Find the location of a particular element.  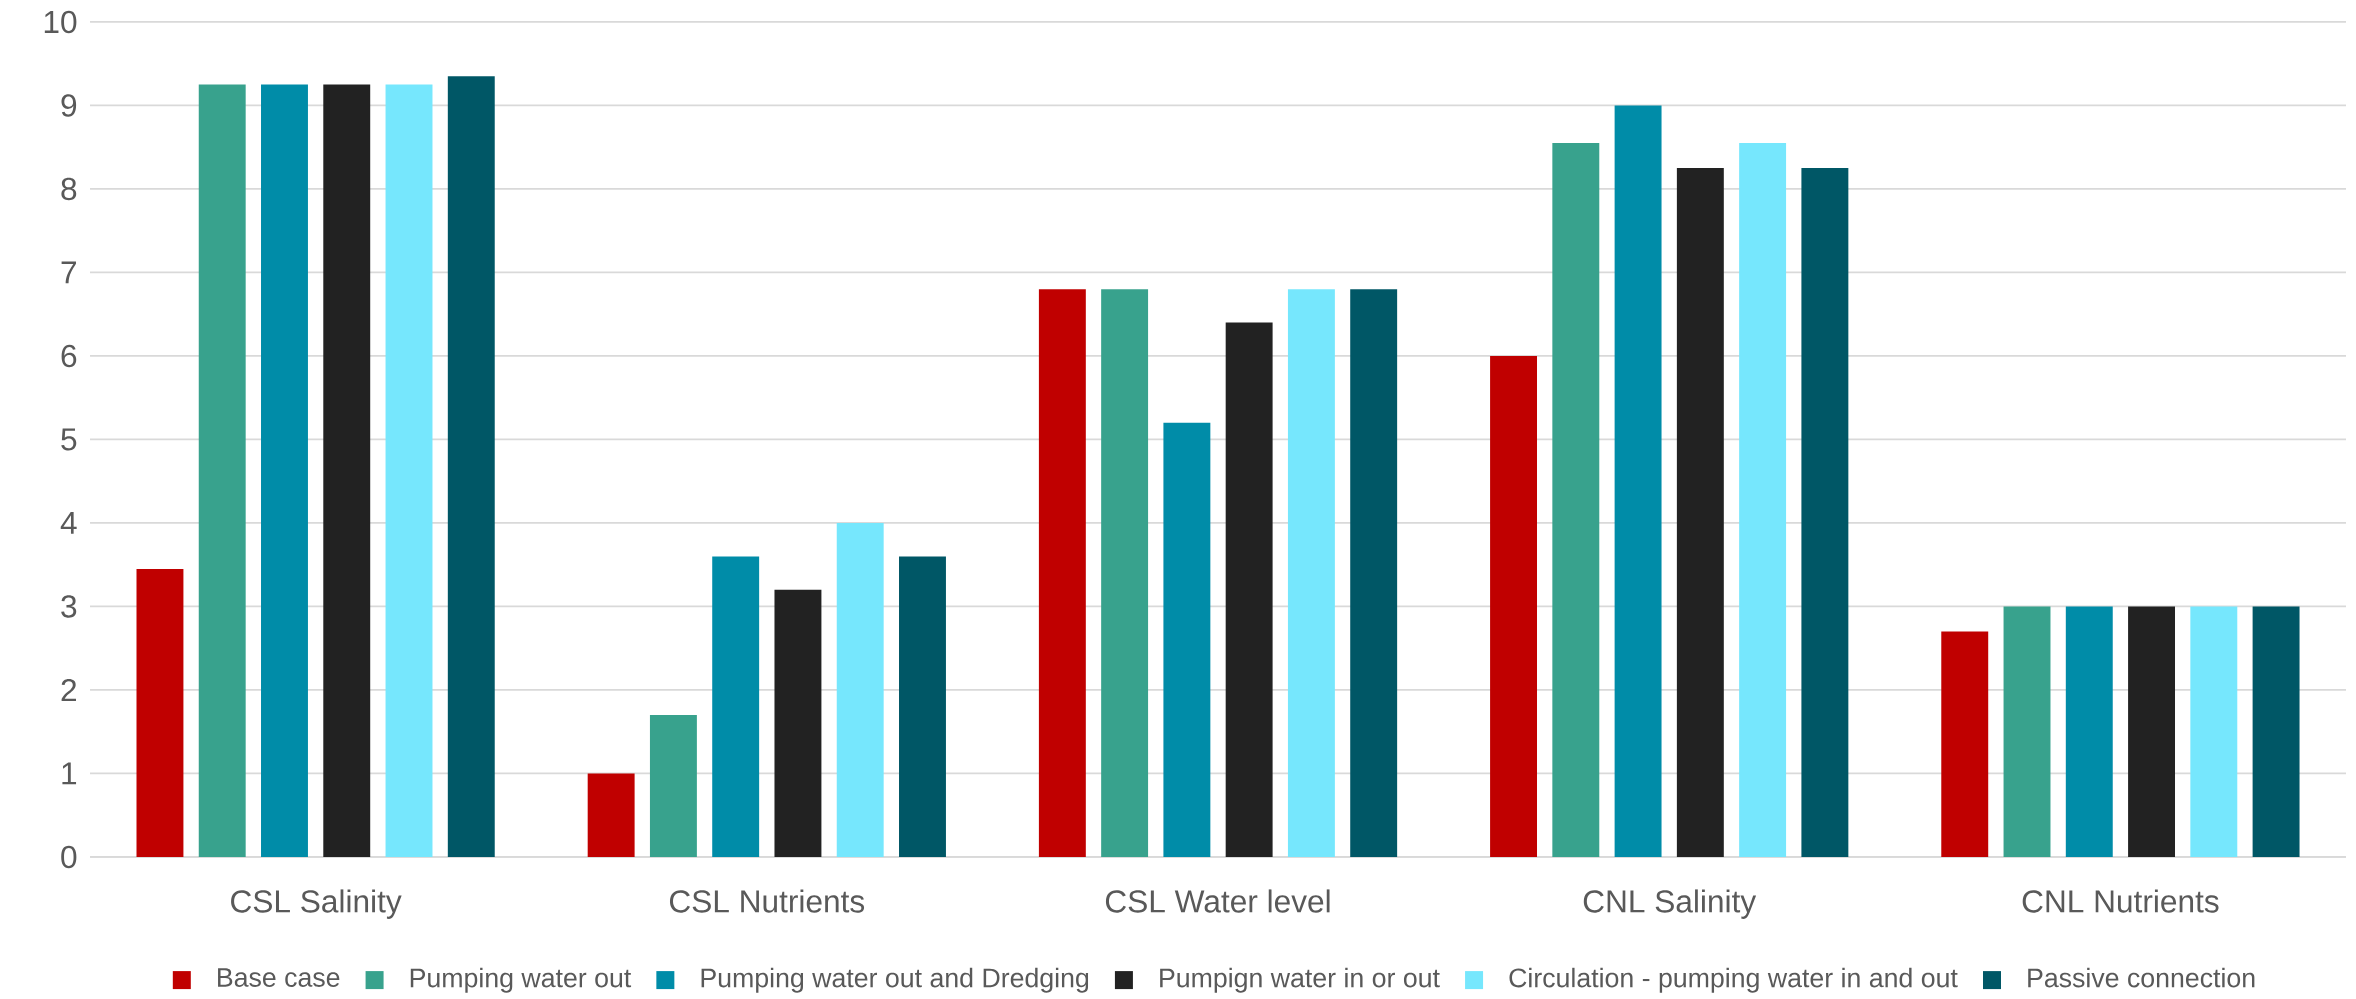

legend-label: Circulation - pumping water in and out is located at coordinates (1733, 980).